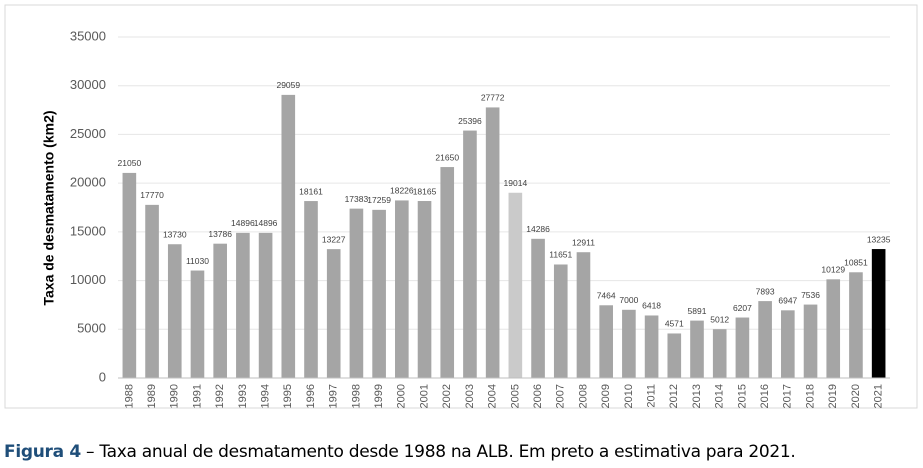  What do you see at coordinates (265, 396) in the screenshot?
I see `x-tick-label: 1994` at bounding box center [265, 396].